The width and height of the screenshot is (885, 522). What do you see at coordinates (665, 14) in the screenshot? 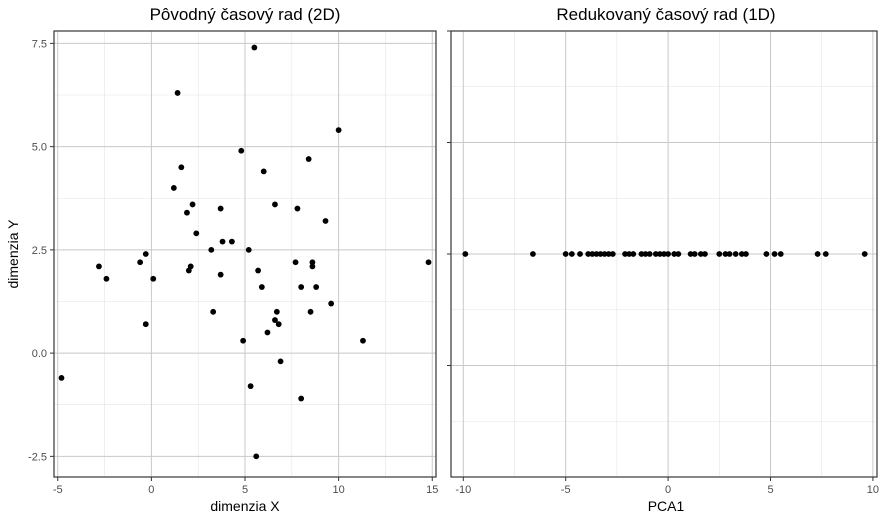
I see `right-chart-title: Redukovaný časový rad (1D)` at bounding box center [665, 14].